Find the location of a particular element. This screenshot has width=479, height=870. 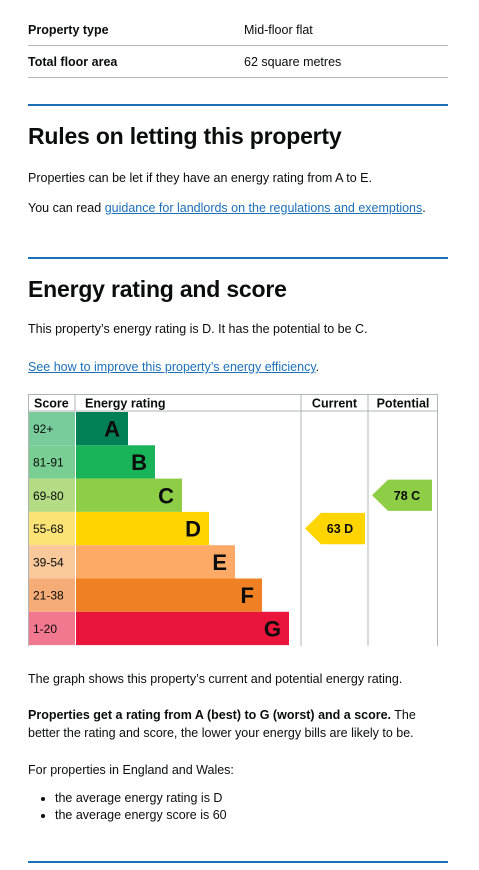

rating-letter-b: B is located at coordinates (139, 462).